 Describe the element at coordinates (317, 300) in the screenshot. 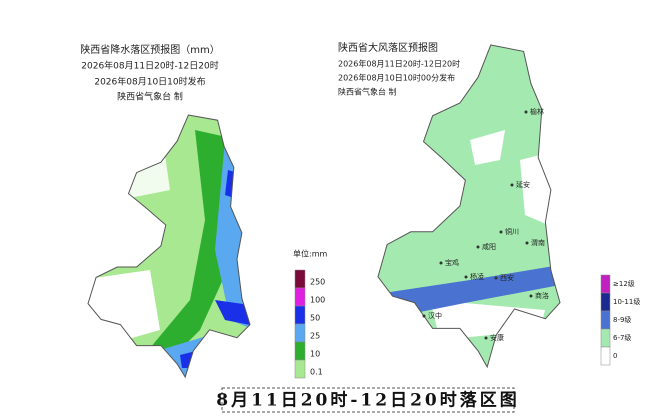

I see `legend-label: 100` at that location.